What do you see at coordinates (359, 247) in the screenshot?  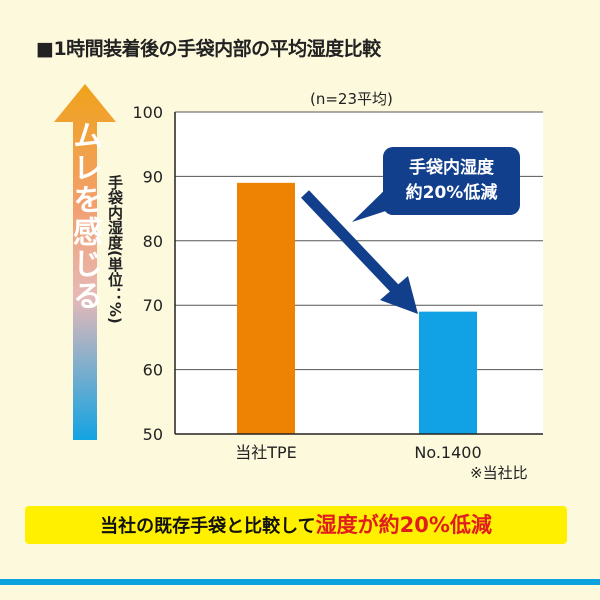 I see `decrease-arrow-icon` at bounding box center [359, 247].